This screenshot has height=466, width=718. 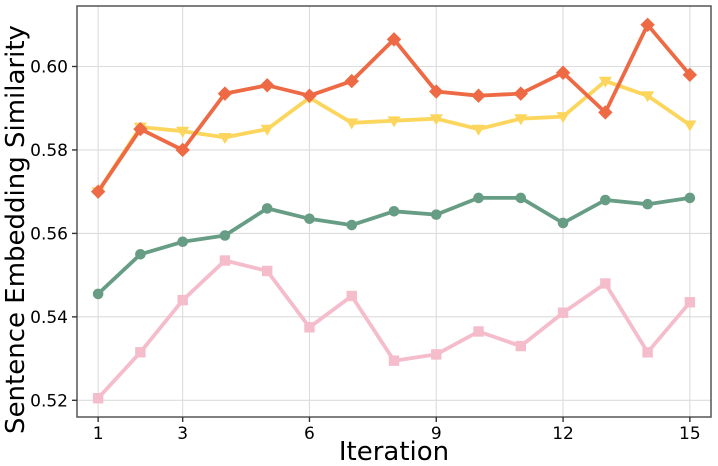 I want to click on y-tick-label: 0.58, so click(x=49, y=151).